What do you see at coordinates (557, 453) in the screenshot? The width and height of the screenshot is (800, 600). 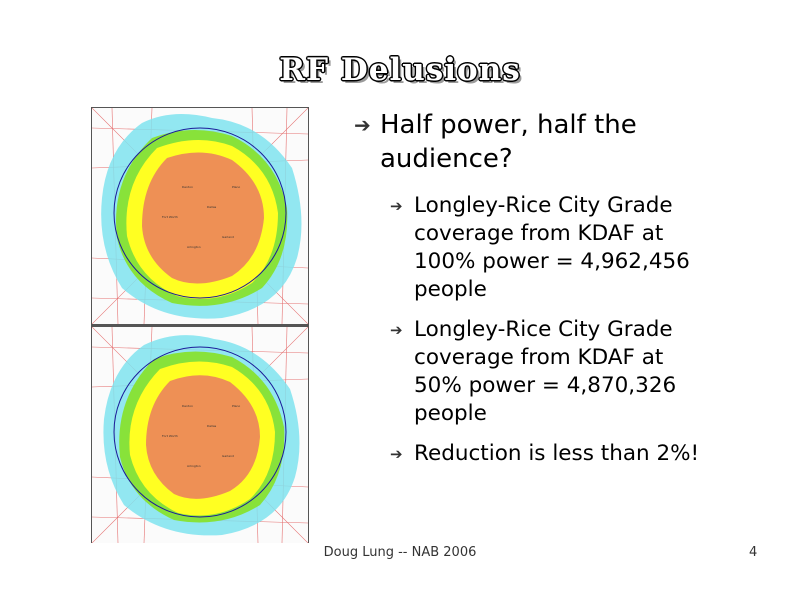 I see `sub-bullet-text: Reduction is less than 2%!` at bounding box center [557, 453].